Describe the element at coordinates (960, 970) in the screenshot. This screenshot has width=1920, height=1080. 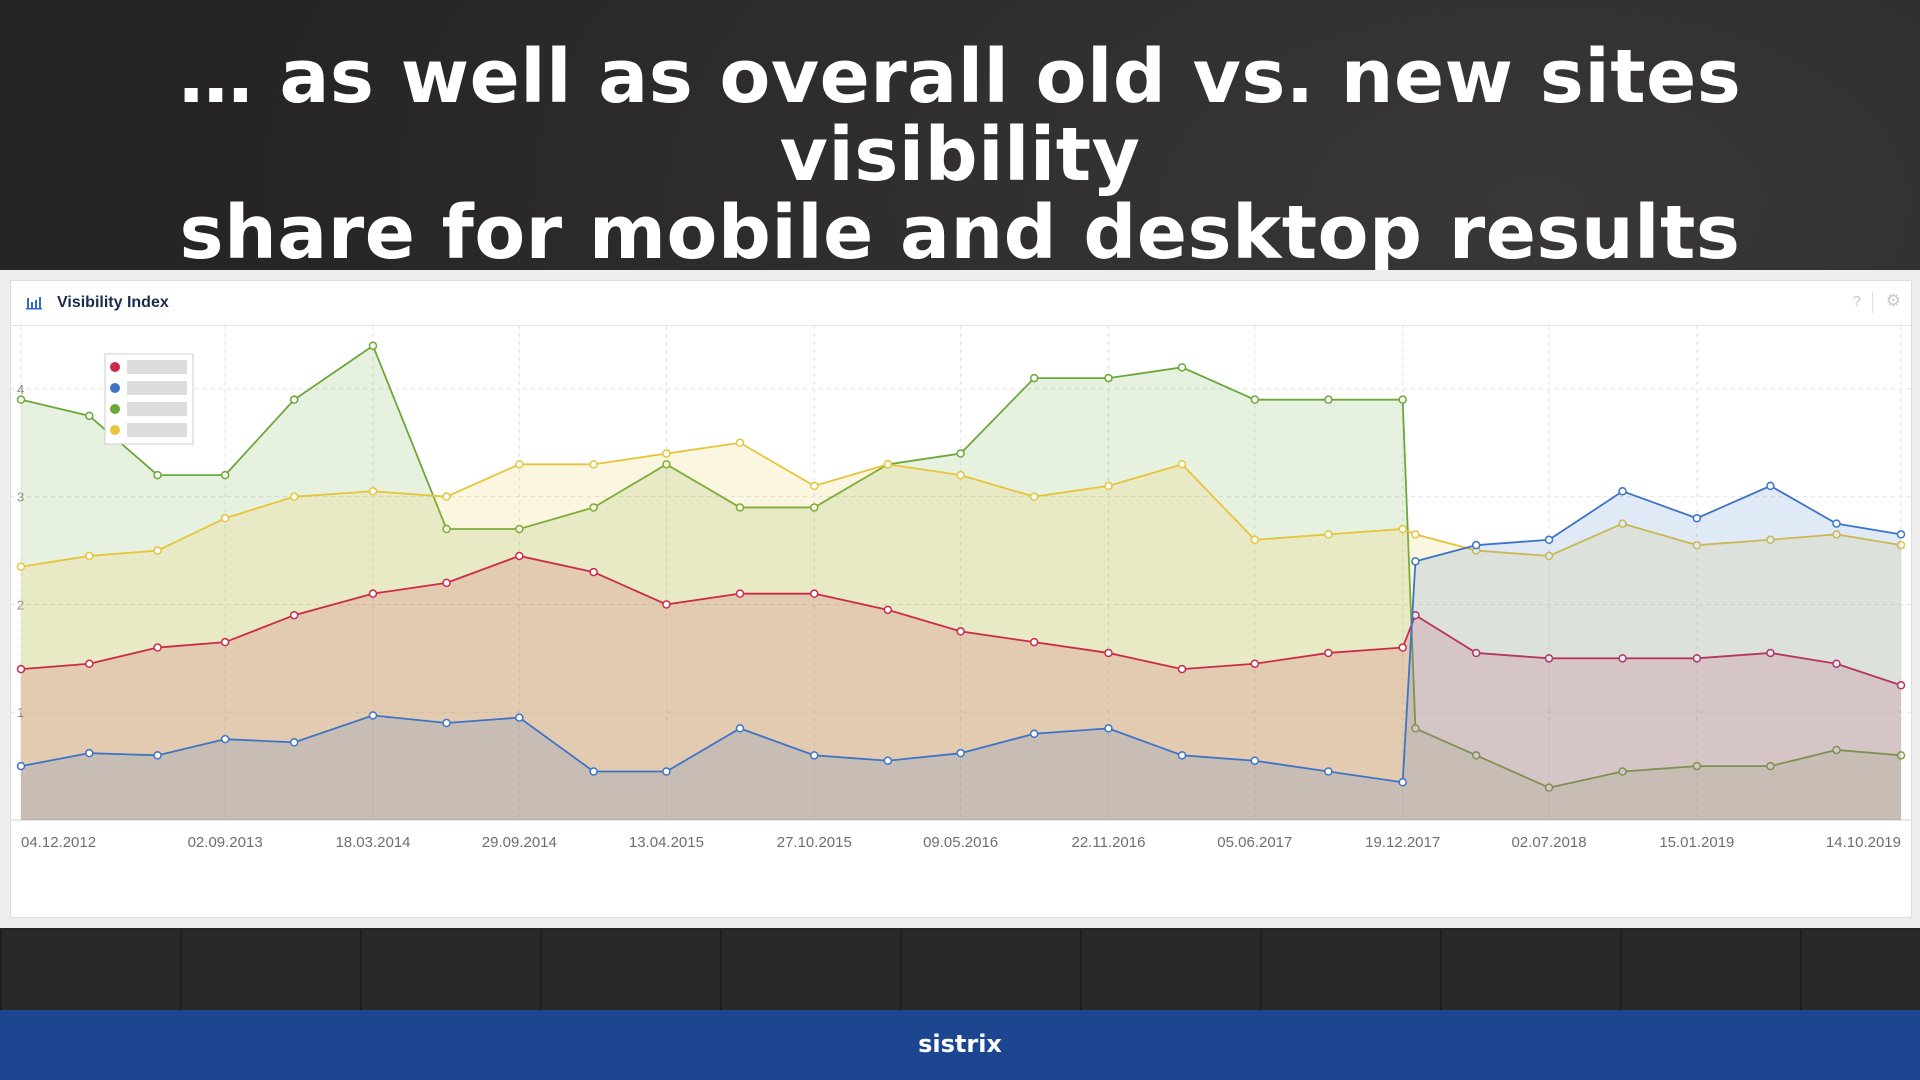
I see `background-floor` at that location.